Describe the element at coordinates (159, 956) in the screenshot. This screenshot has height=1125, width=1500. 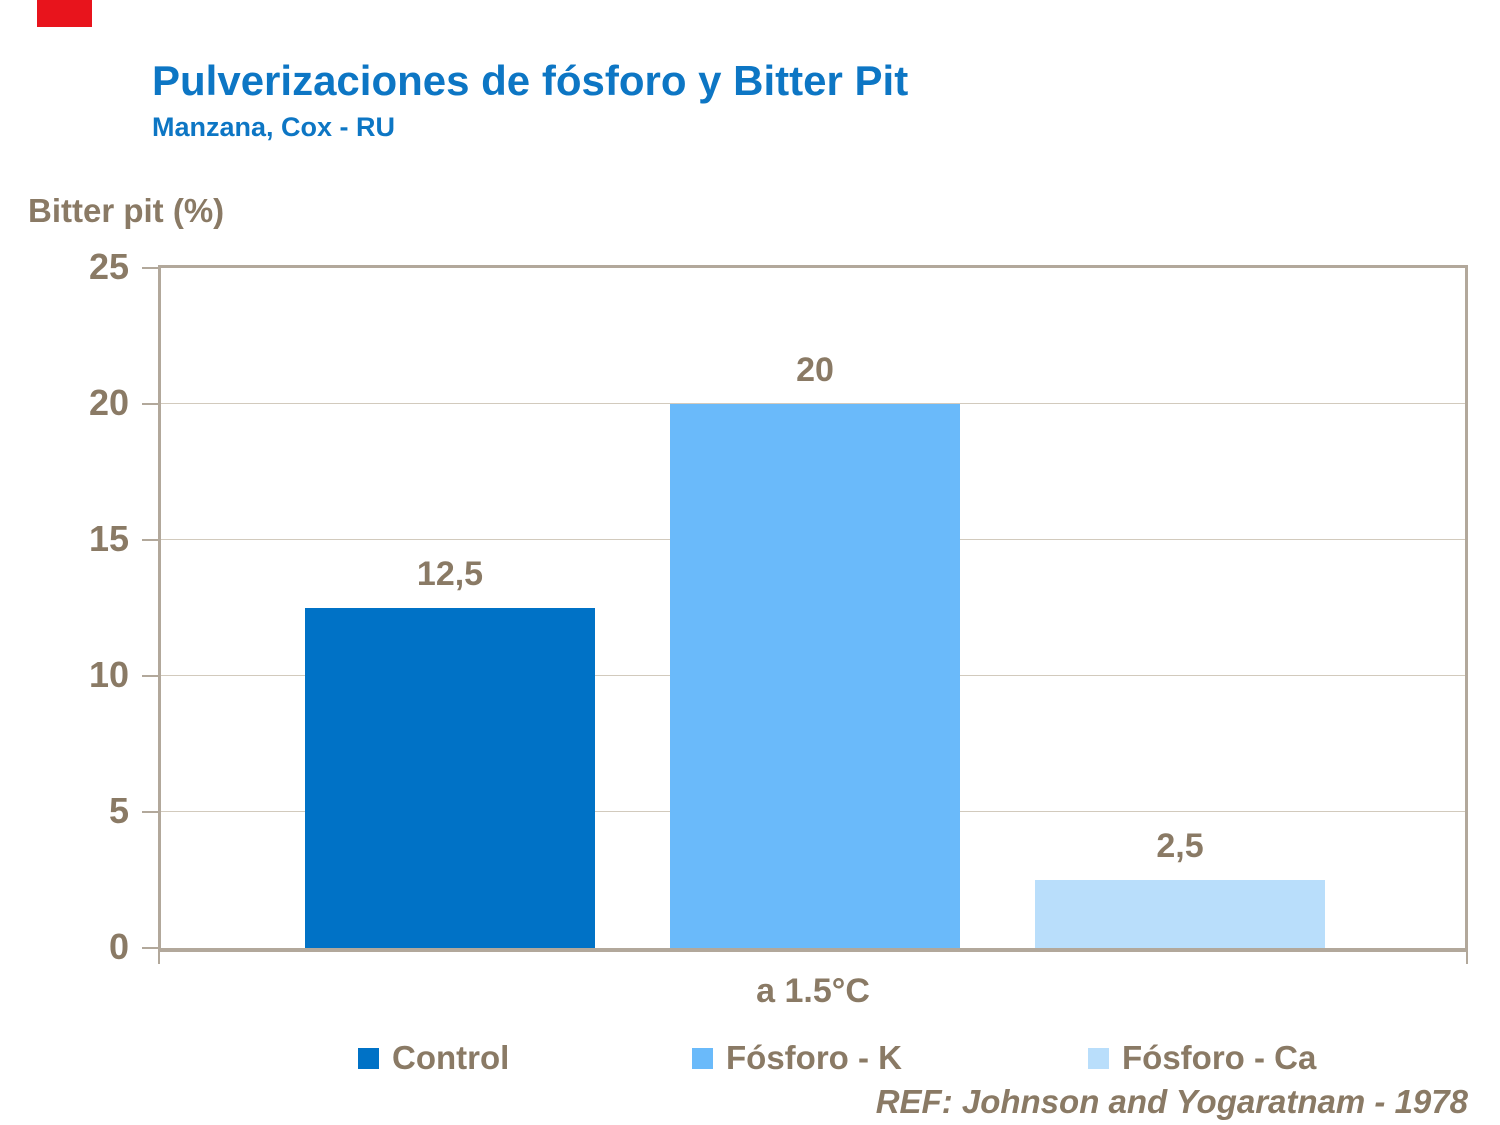
I see `corner-tick-left` at that location.